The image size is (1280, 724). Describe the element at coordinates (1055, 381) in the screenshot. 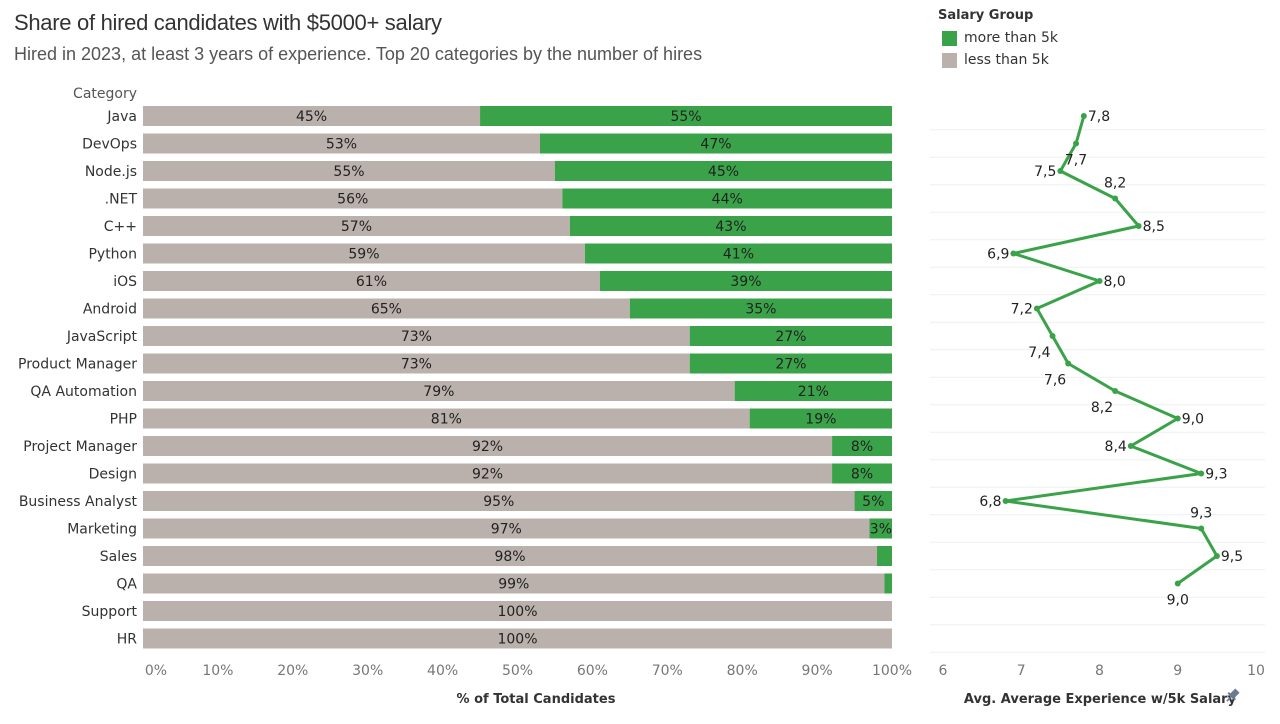

I see `line-data-label: 7,6` at that location.